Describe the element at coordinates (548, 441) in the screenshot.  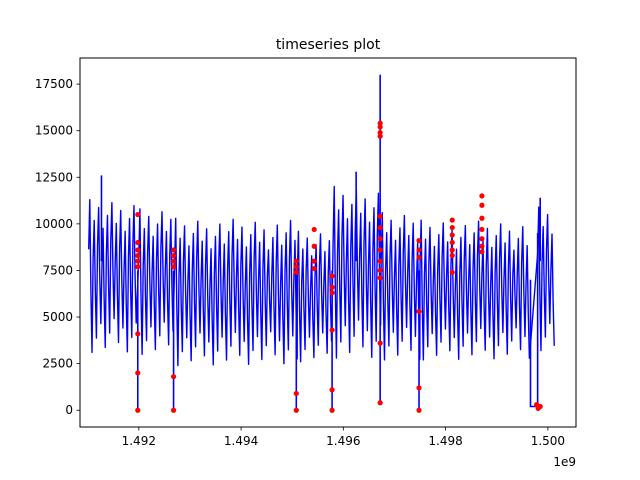
I see `x-tick-label: 1.500` at that location.